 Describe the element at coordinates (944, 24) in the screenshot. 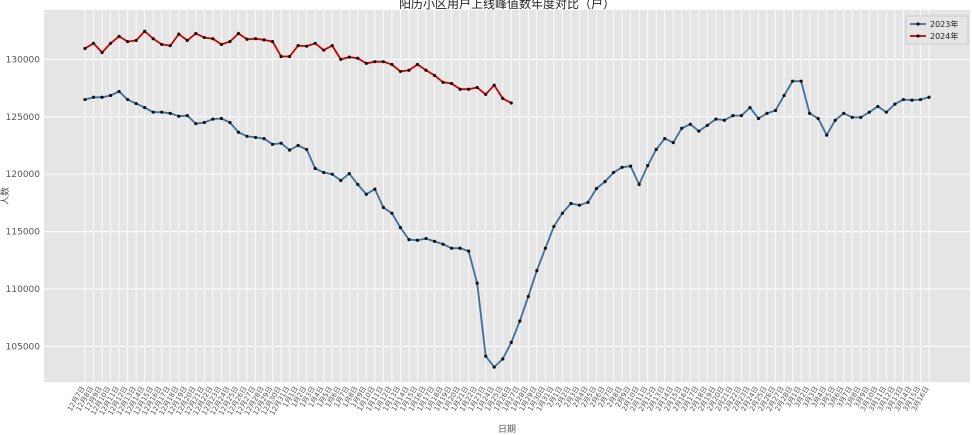

I see `legend-label: 2023年` at that location.